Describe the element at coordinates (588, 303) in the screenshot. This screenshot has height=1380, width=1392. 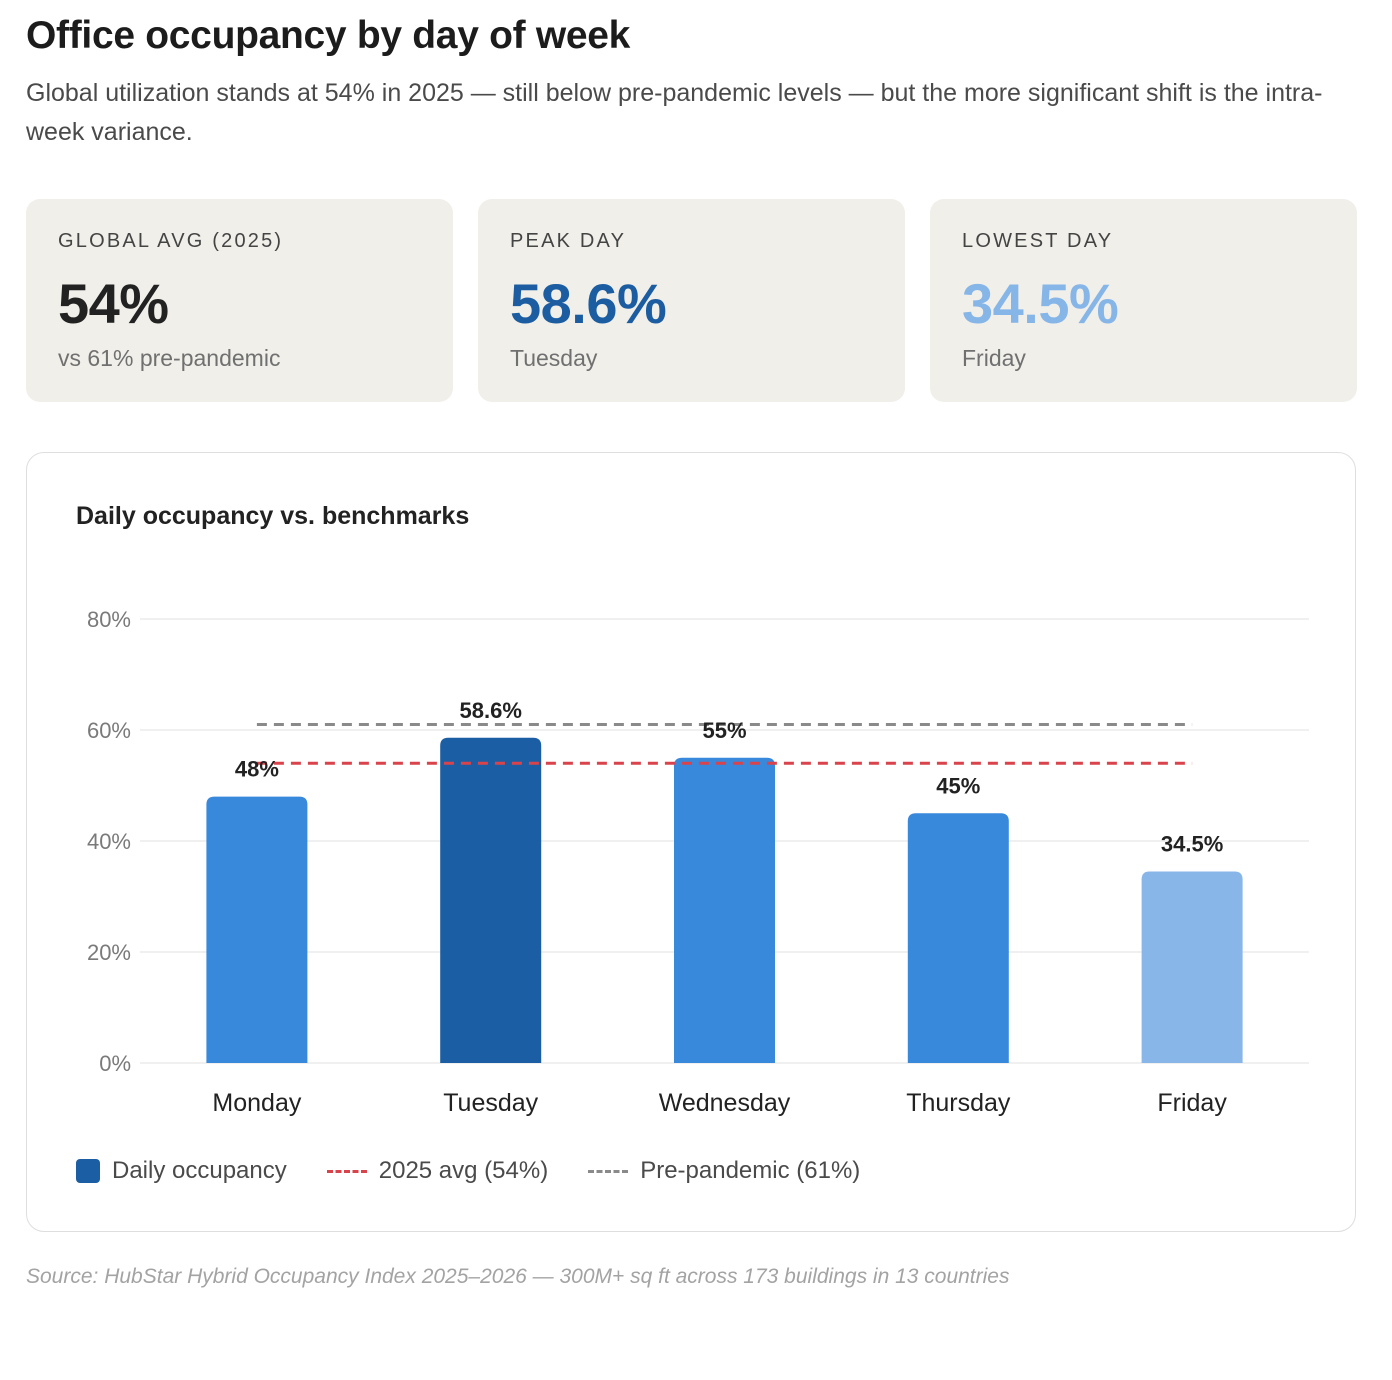
I see `kpi-value: 58.6%` at that location.